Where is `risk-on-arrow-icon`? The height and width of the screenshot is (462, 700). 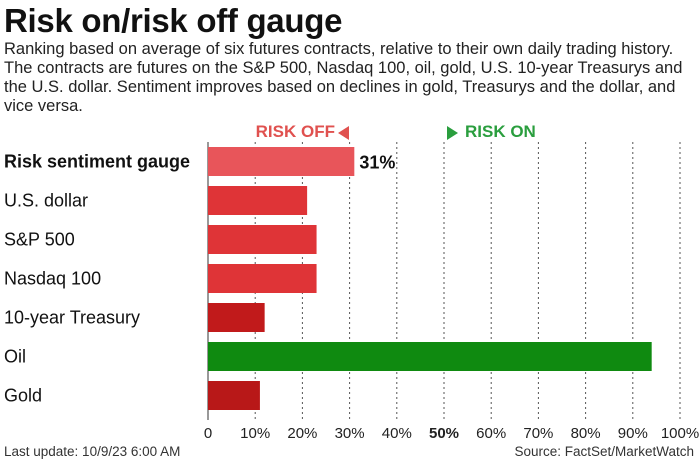
risk-on-arrow-icon is located at coordinates (452, 133).